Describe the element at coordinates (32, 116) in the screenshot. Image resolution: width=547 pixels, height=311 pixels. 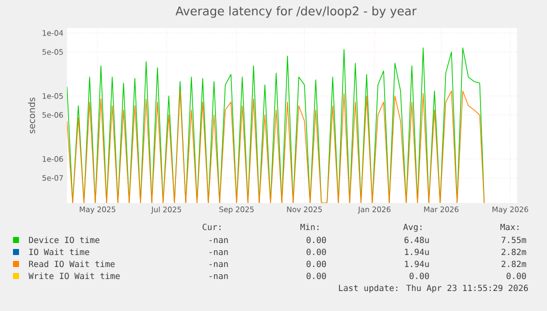
I see `y-axis-title: seconds` at that location.